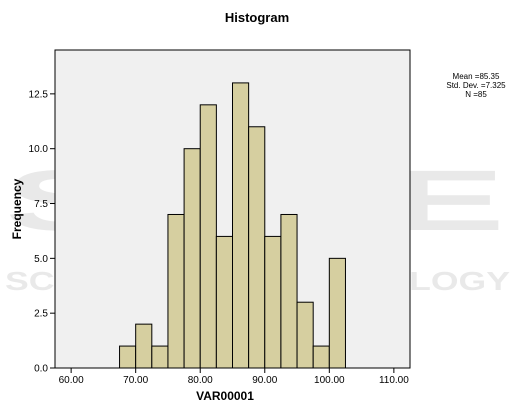  I want to click on x-tick-label: 90.00, so click(264, 380).